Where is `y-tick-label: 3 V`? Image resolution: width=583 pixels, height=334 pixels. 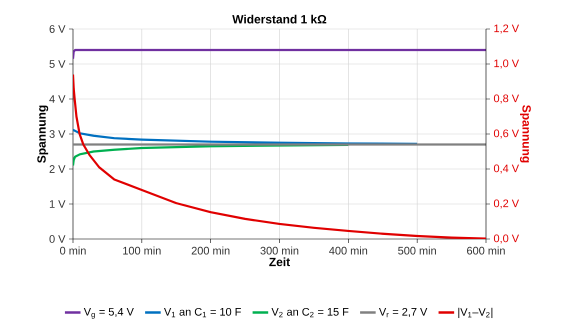 y-tick-label: 3 V is located at coordinates (57, 134).